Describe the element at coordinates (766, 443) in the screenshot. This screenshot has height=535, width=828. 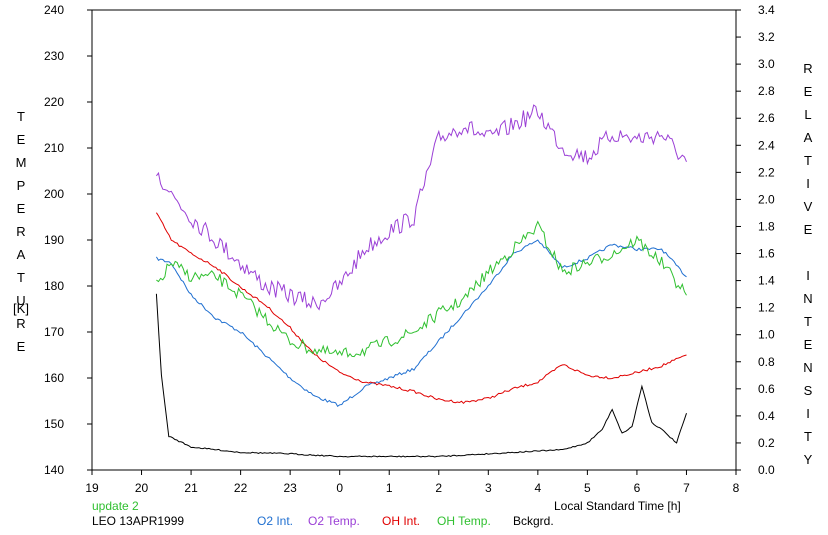
I see `right-tick-label: 0.2` at that location.